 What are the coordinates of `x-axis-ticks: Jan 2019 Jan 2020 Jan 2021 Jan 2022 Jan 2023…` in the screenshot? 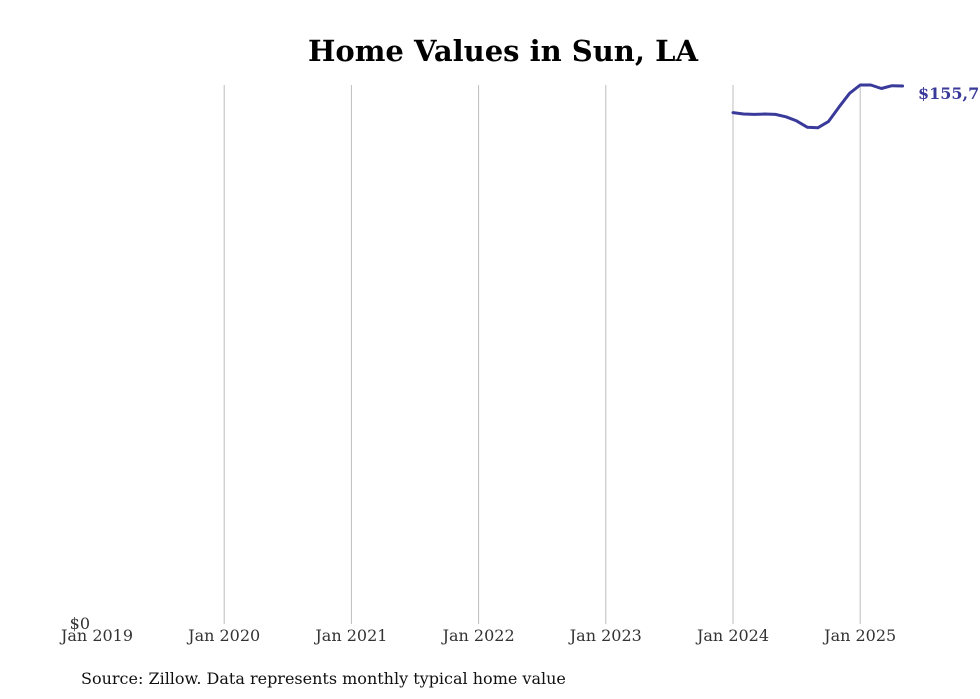 It's located at (477, 635).